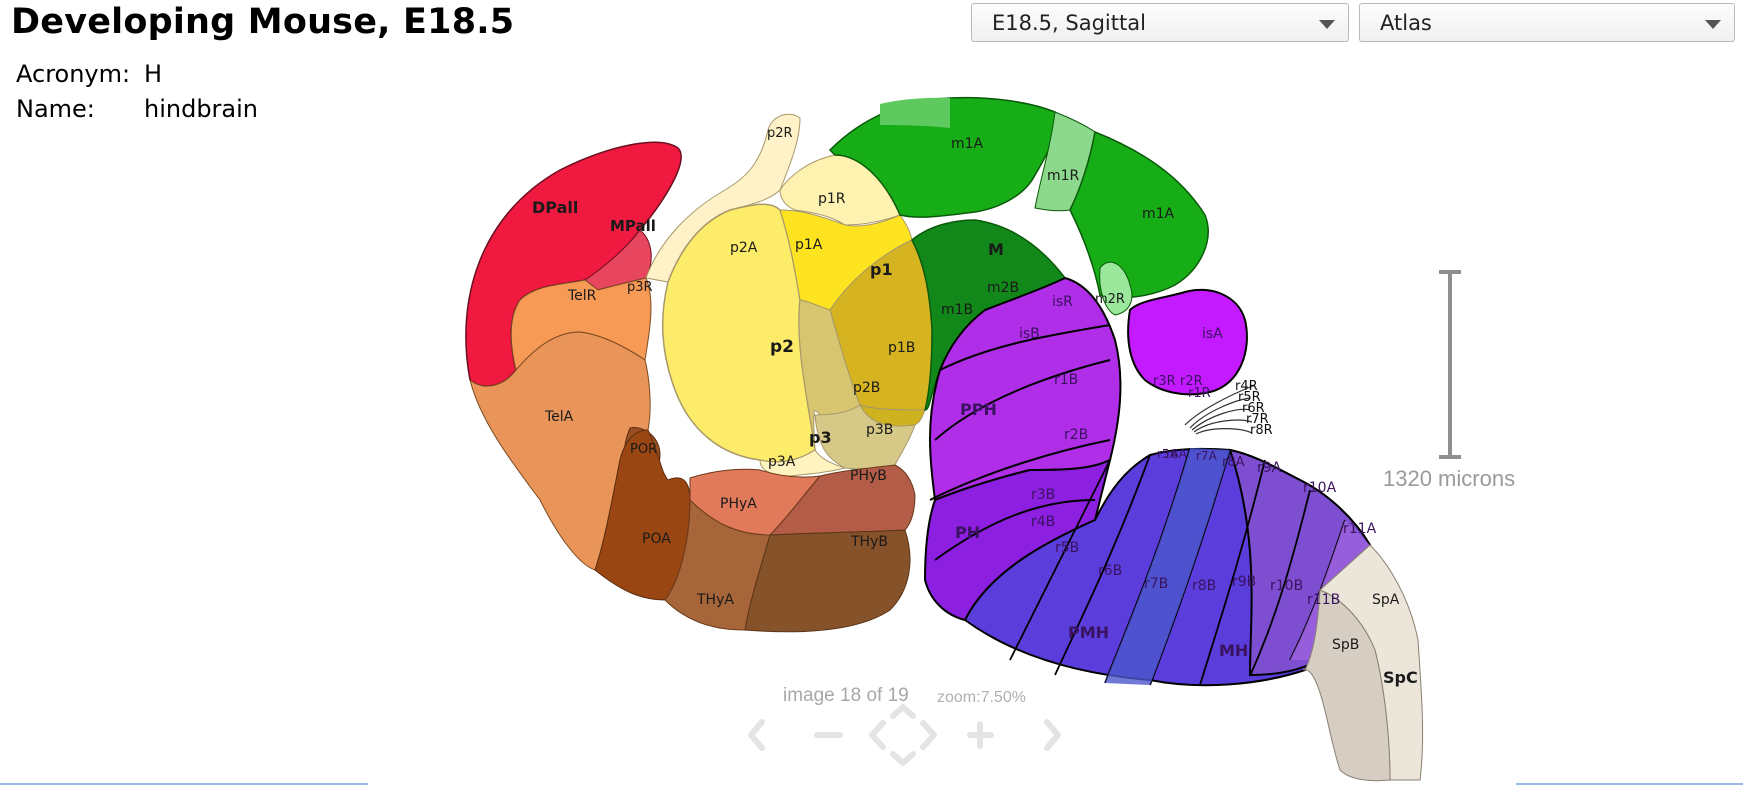 This screenshot has width=1743, height=789. What do you see at coordinates (903, 735) in the screenshot?
I see `pan-icon` at bounding box center [903, 735].